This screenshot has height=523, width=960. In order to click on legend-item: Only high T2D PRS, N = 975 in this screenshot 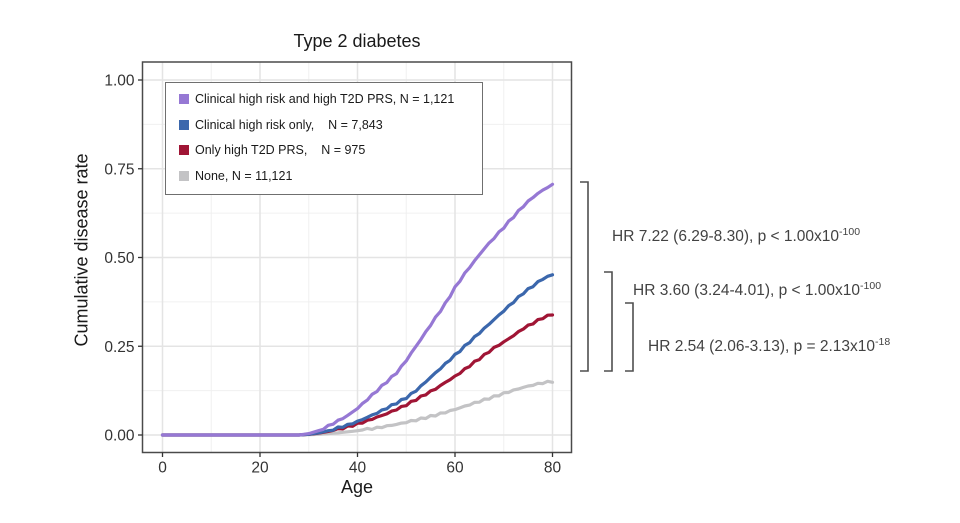, I will do `click(324, 150)`.